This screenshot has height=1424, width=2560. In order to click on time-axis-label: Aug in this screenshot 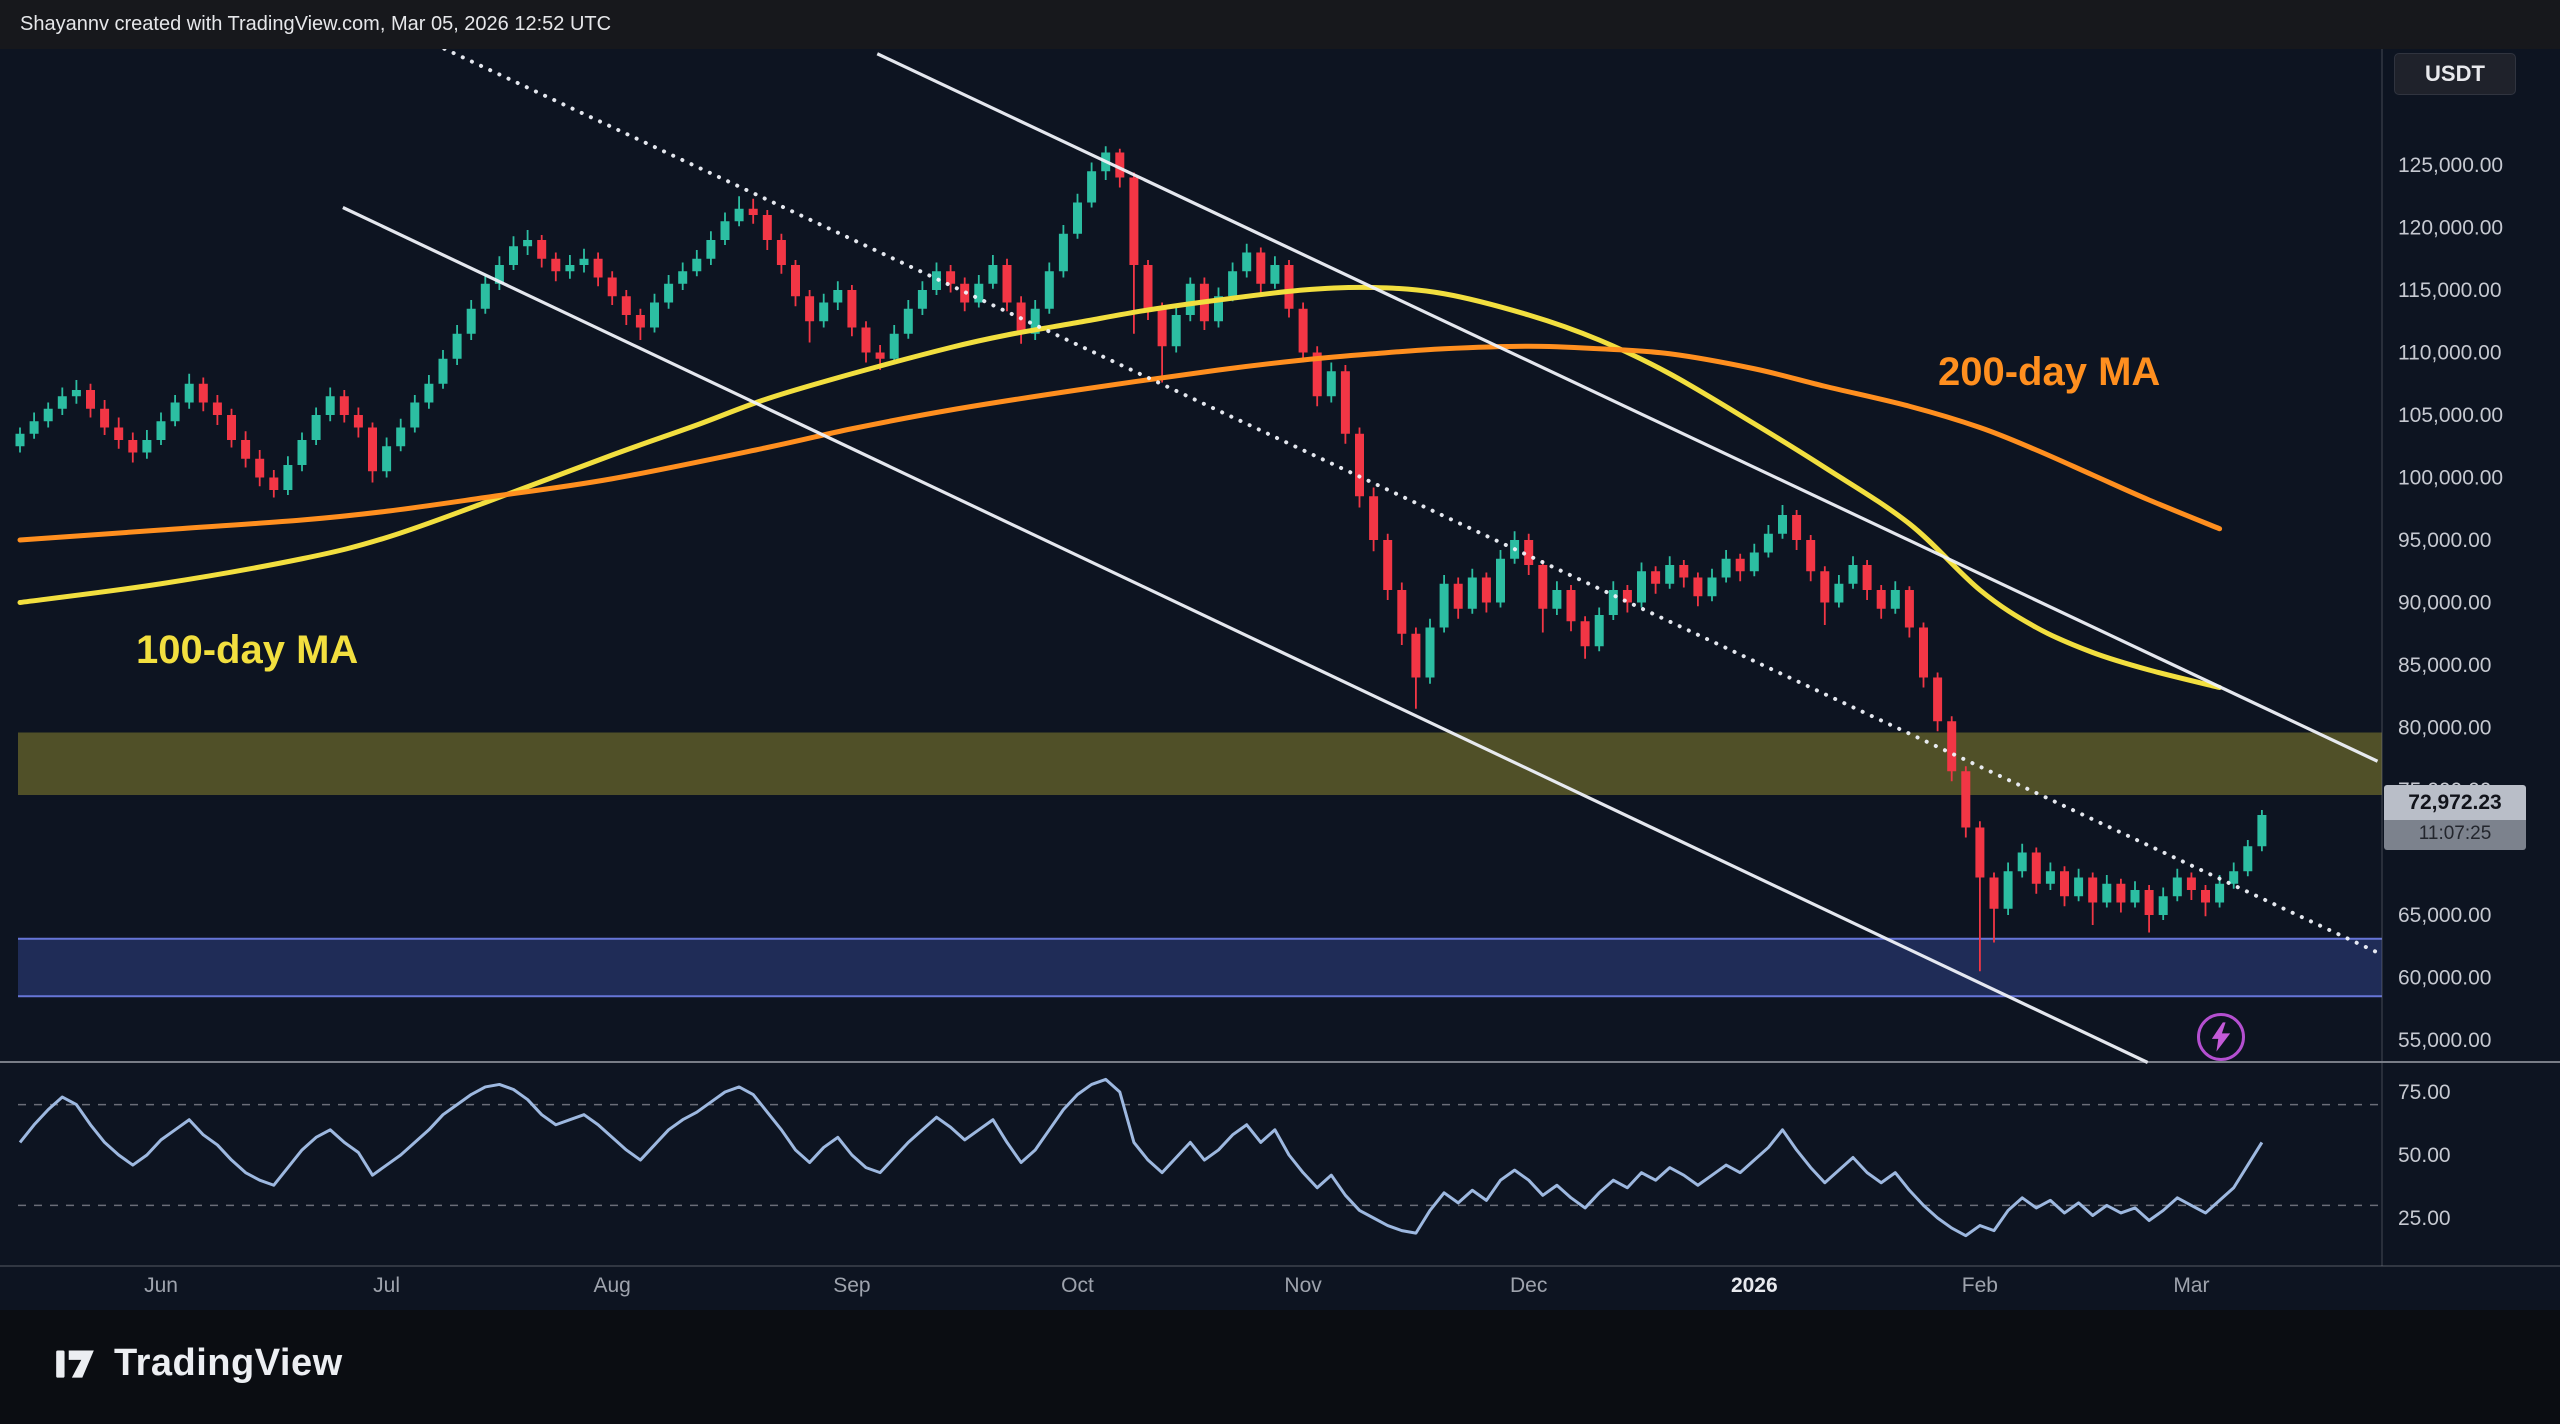, I will do `click(612, 1285)`.